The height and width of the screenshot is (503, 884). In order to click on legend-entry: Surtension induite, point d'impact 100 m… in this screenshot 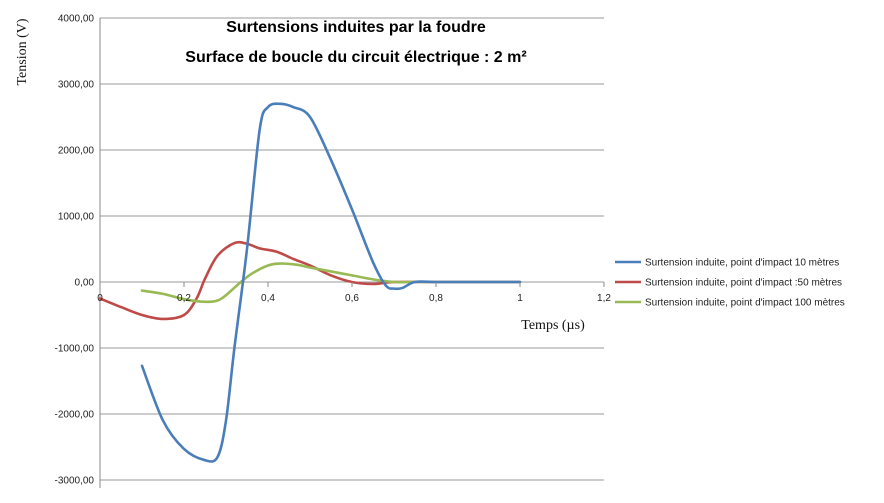, I will do `click(745, 303)`.